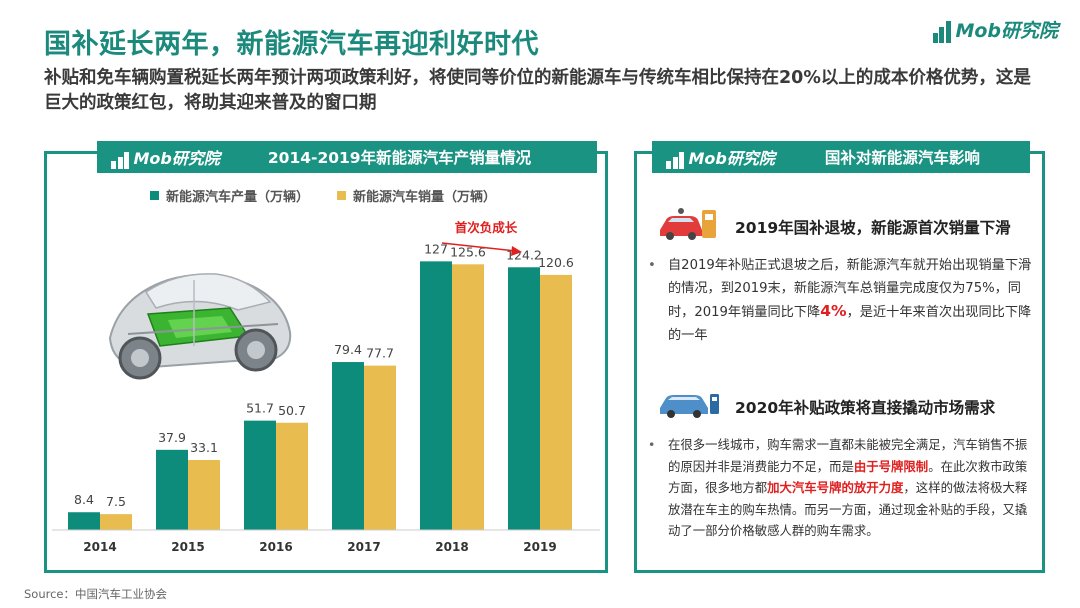  Describe the element at coordinates (187, 547) in the screenshot. I see `x-tick-label-2015: 2015` at that location.